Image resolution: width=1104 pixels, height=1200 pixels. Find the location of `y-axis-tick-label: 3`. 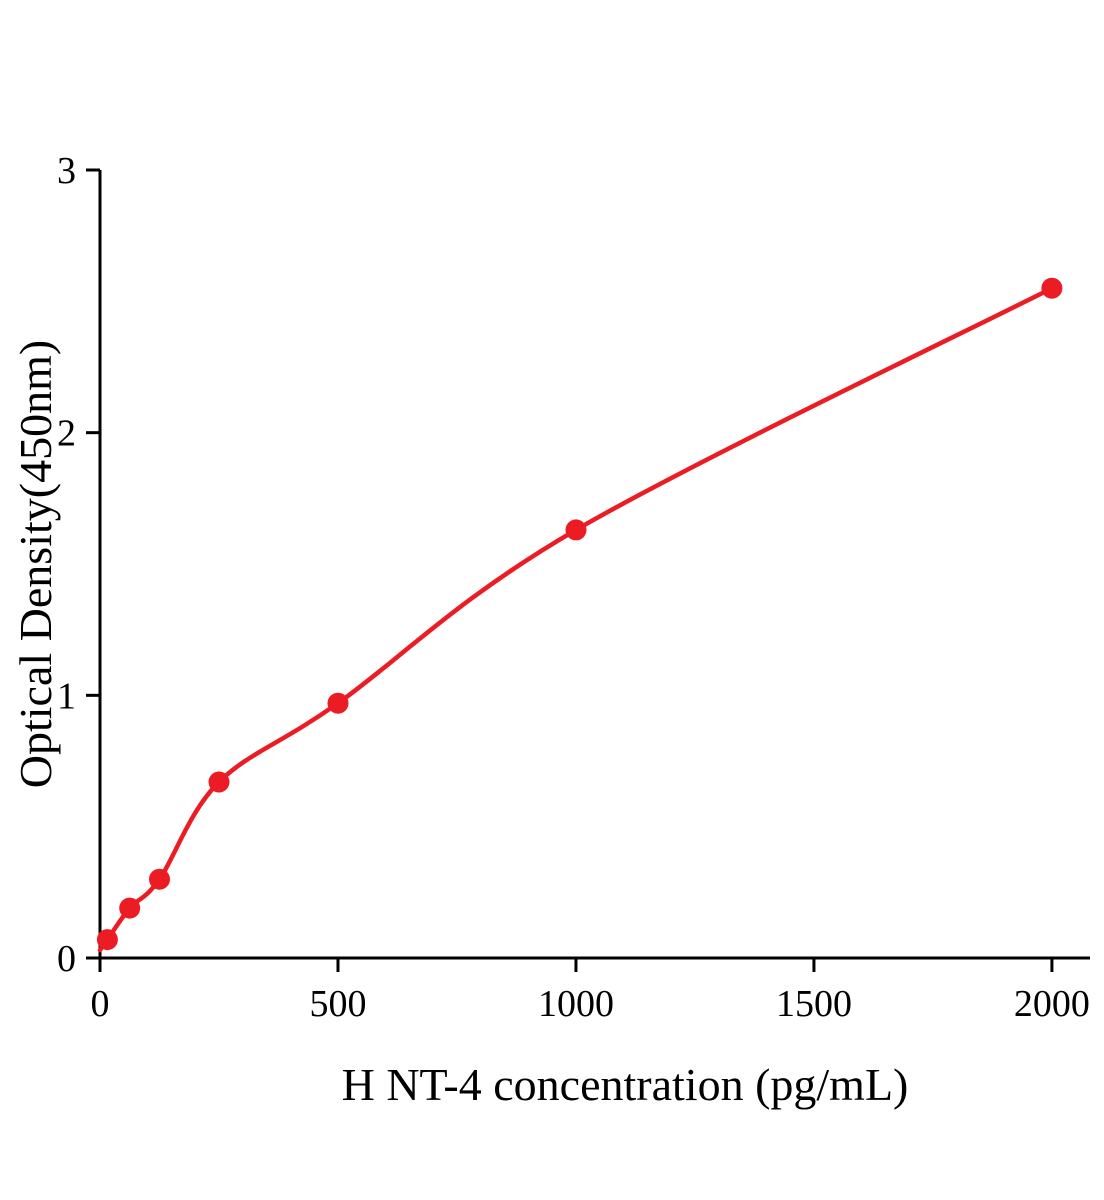

y-axis-tick-label: 3 is located at coordinates (66, 171).